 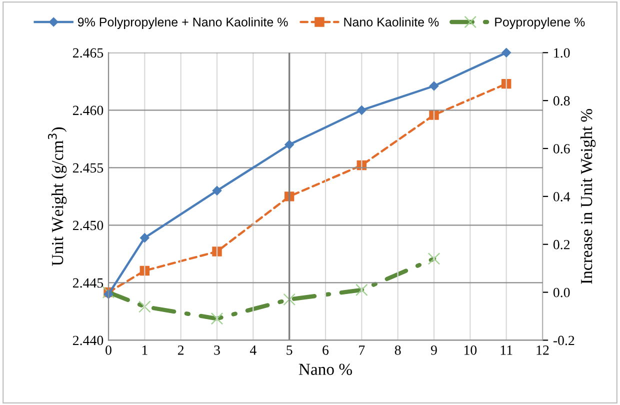 What do you see at coordinates (540, 23) in the screenshot?
I see `legend-label: Poypropylene %` at bounding box center [540, 23].